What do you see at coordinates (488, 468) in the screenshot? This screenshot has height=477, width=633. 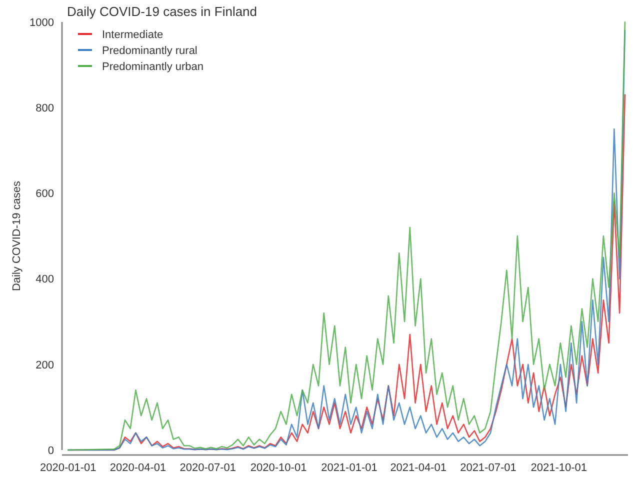 I see `x-tick-label: 2021-07-01` at bounding box center [488, 468].